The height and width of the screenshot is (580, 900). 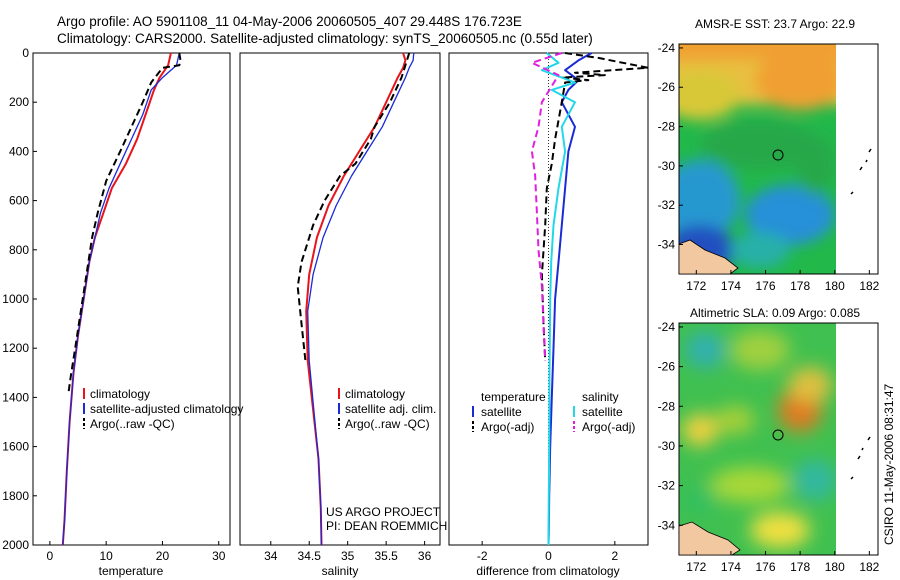 I want to click on lon-tick-label: 172, so click(x=696, y=567).